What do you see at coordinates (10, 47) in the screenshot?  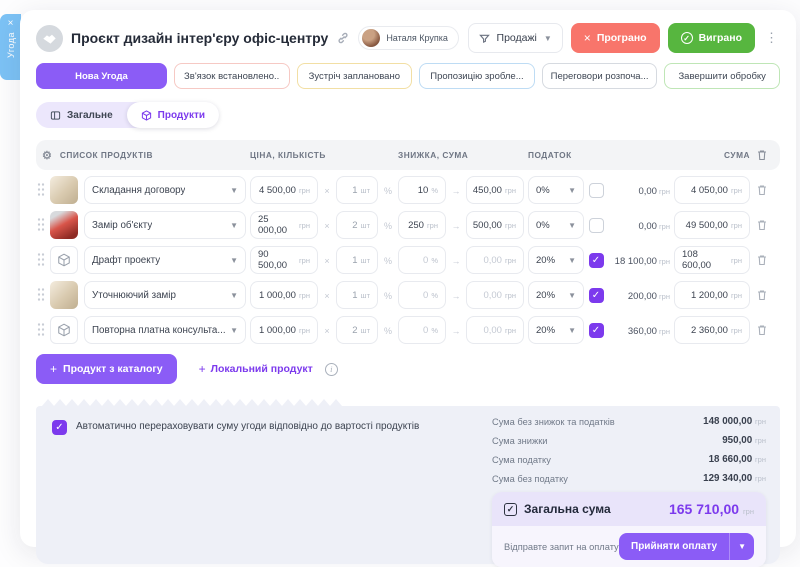 I see `deal-side-tab: × Угода` at bounding box center [10, 47].